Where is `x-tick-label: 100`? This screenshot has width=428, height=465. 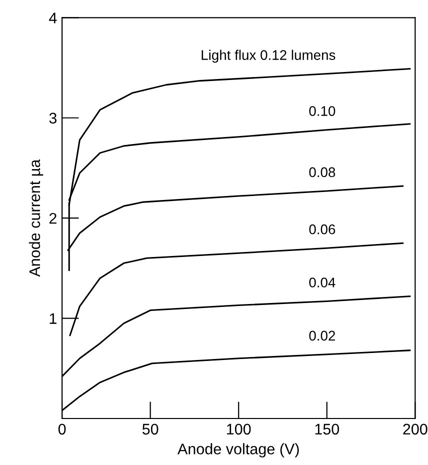 x-tick-label: 100 is located at coordinates (239, 429).